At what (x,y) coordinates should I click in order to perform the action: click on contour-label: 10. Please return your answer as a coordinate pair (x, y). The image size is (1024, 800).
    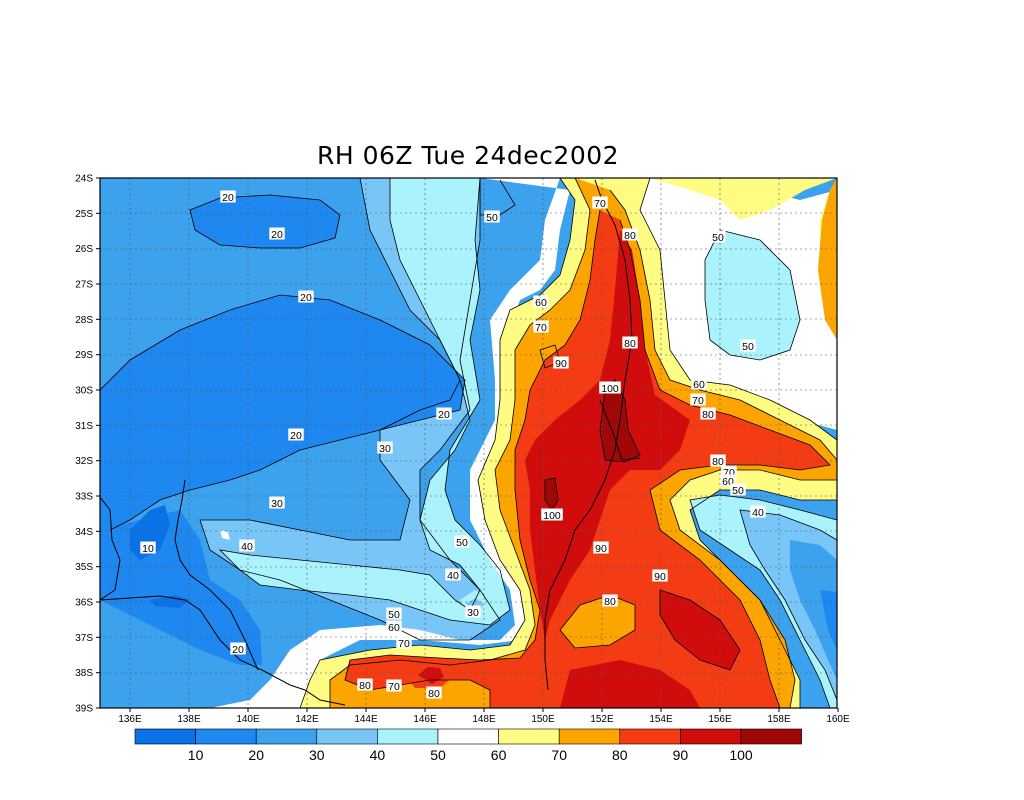
    Looking at the image, I should click on (148, 549).